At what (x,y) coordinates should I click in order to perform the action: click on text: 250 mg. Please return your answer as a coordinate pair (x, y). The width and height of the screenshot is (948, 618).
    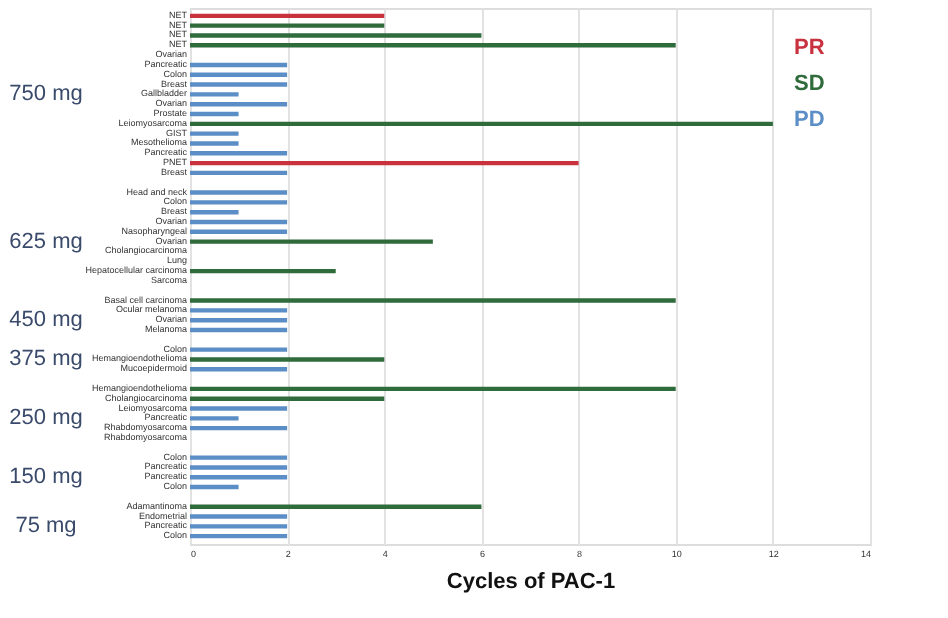
    Looking at the image, I should click on (46, 418).